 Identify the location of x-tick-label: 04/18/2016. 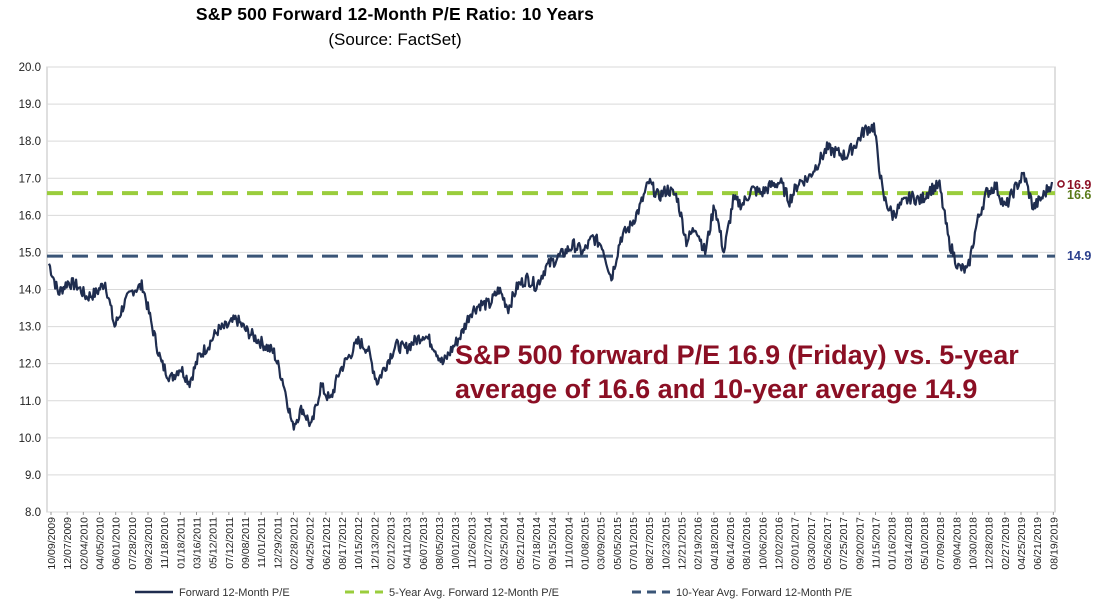
(715, 543).